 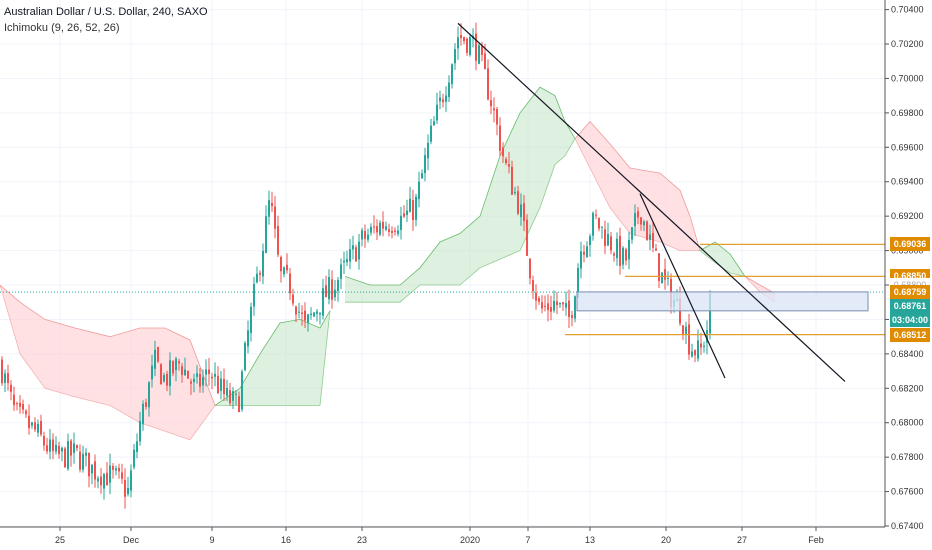 What do you see at coordinates (910, 292) in the screenshot?
I see `current-level-label: 0.68759` at bounding box center [910, 292].